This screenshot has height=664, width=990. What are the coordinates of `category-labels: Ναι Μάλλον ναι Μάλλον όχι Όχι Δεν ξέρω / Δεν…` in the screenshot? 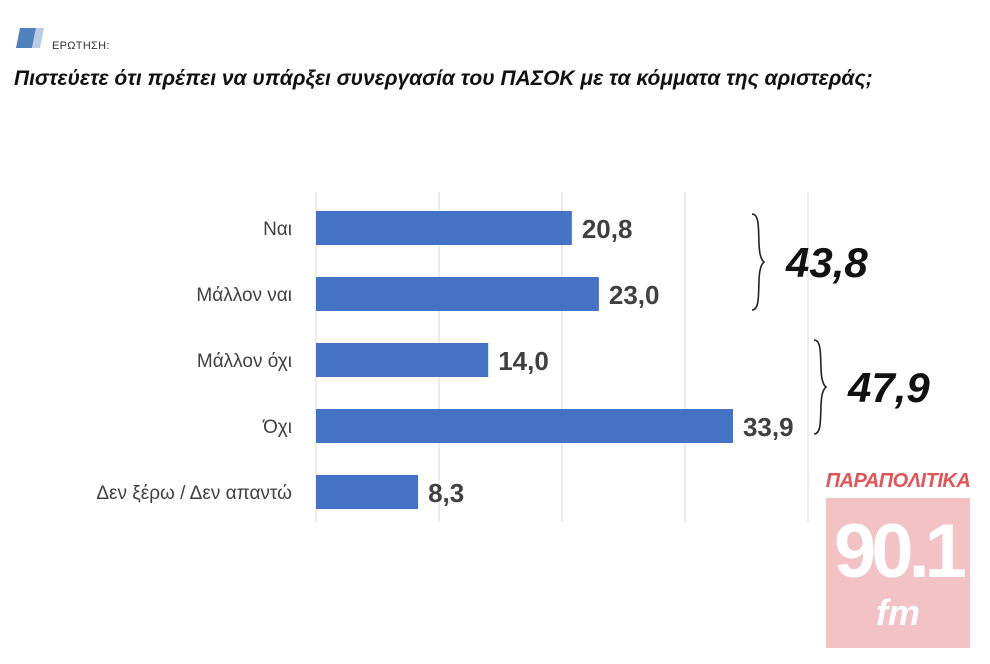 It's located at (194, 361).